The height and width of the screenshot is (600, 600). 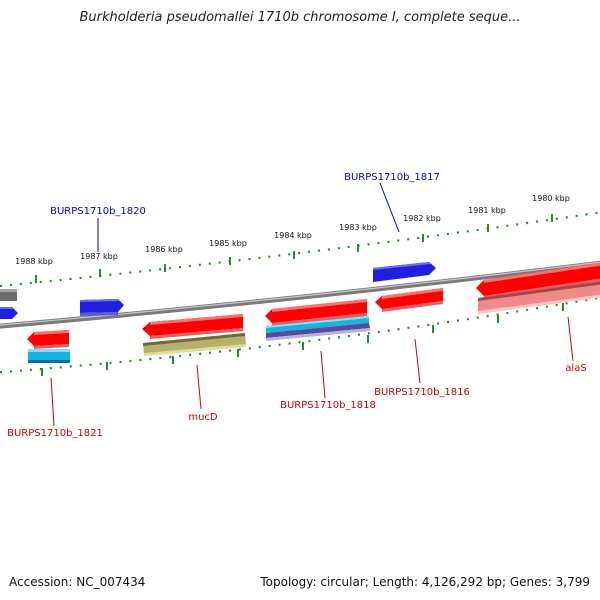 I want to click on scale-label-1984-kbp: 1984 kbp, so click(x=293, y=235).